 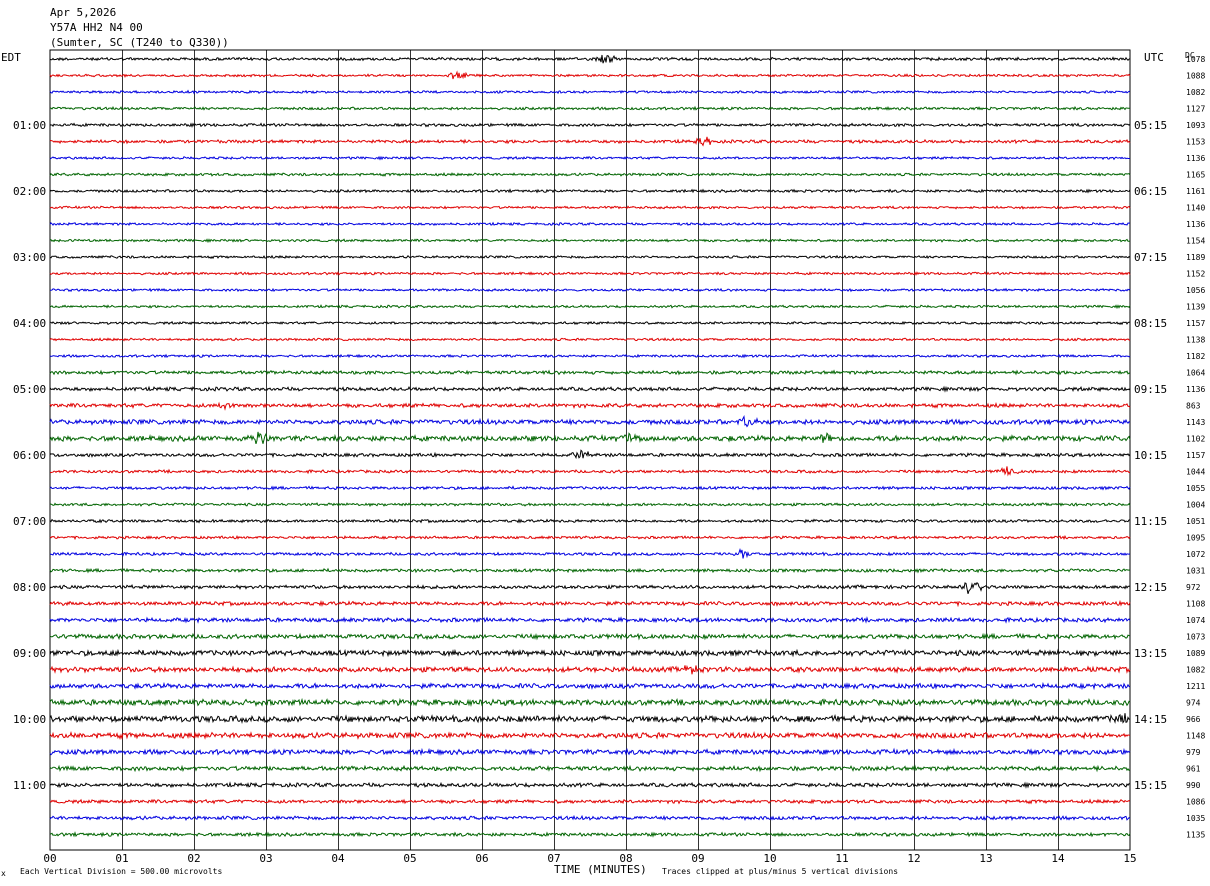 What do you see at coordinates (1150, 785) in the screenshot?
I see `right-time-label: 15:15` at bounding box center [1150, 785].